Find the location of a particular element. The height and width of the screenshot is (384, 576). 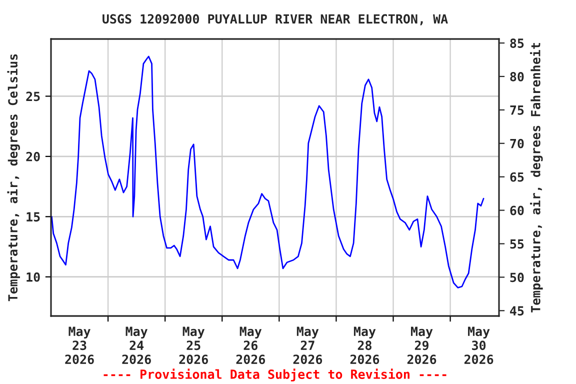

y2-tick-label: 80 is located at coordinates (517, 77).